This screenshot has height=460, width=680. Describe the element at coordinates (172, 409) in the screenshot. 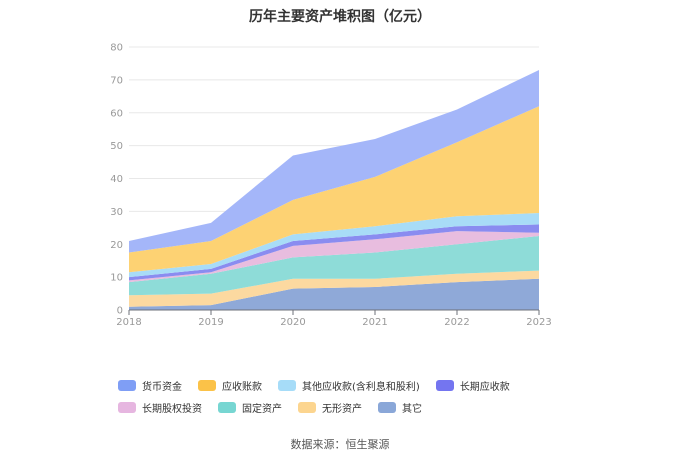

I see `legend-label: 长期股权投资` at that location.